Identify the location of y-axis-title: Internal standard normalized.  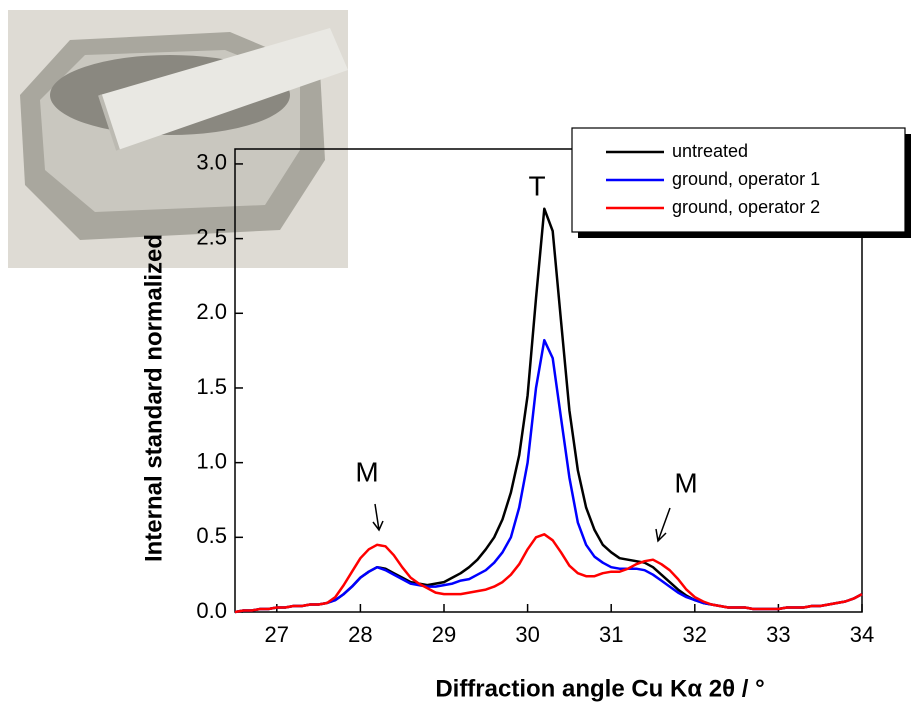
(153, 398).